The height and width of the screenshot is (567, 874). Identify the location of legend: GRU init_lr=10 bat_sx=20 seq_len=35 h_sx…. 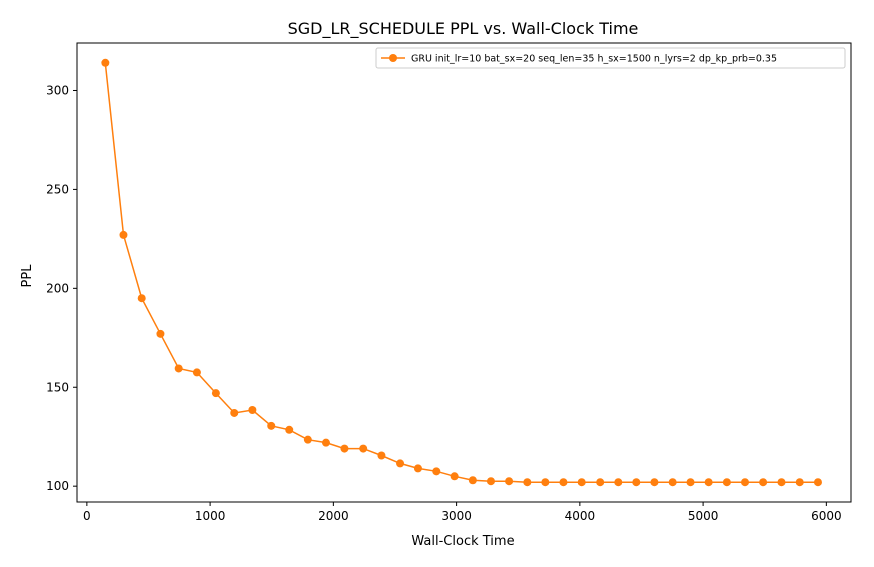
(610, 58).